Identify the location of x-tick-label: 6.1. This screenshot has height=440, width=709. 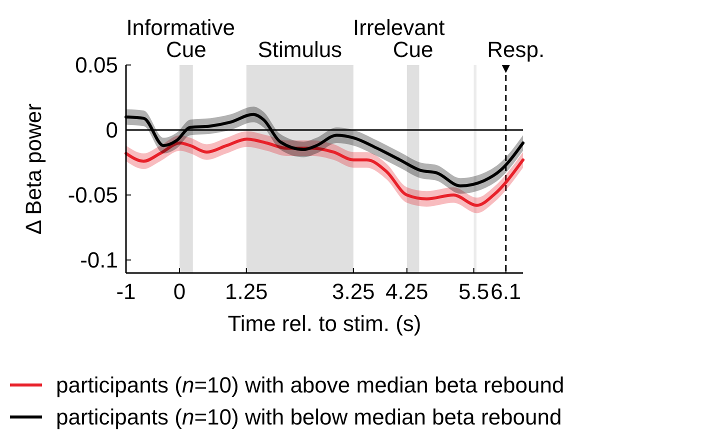
(506, 291).